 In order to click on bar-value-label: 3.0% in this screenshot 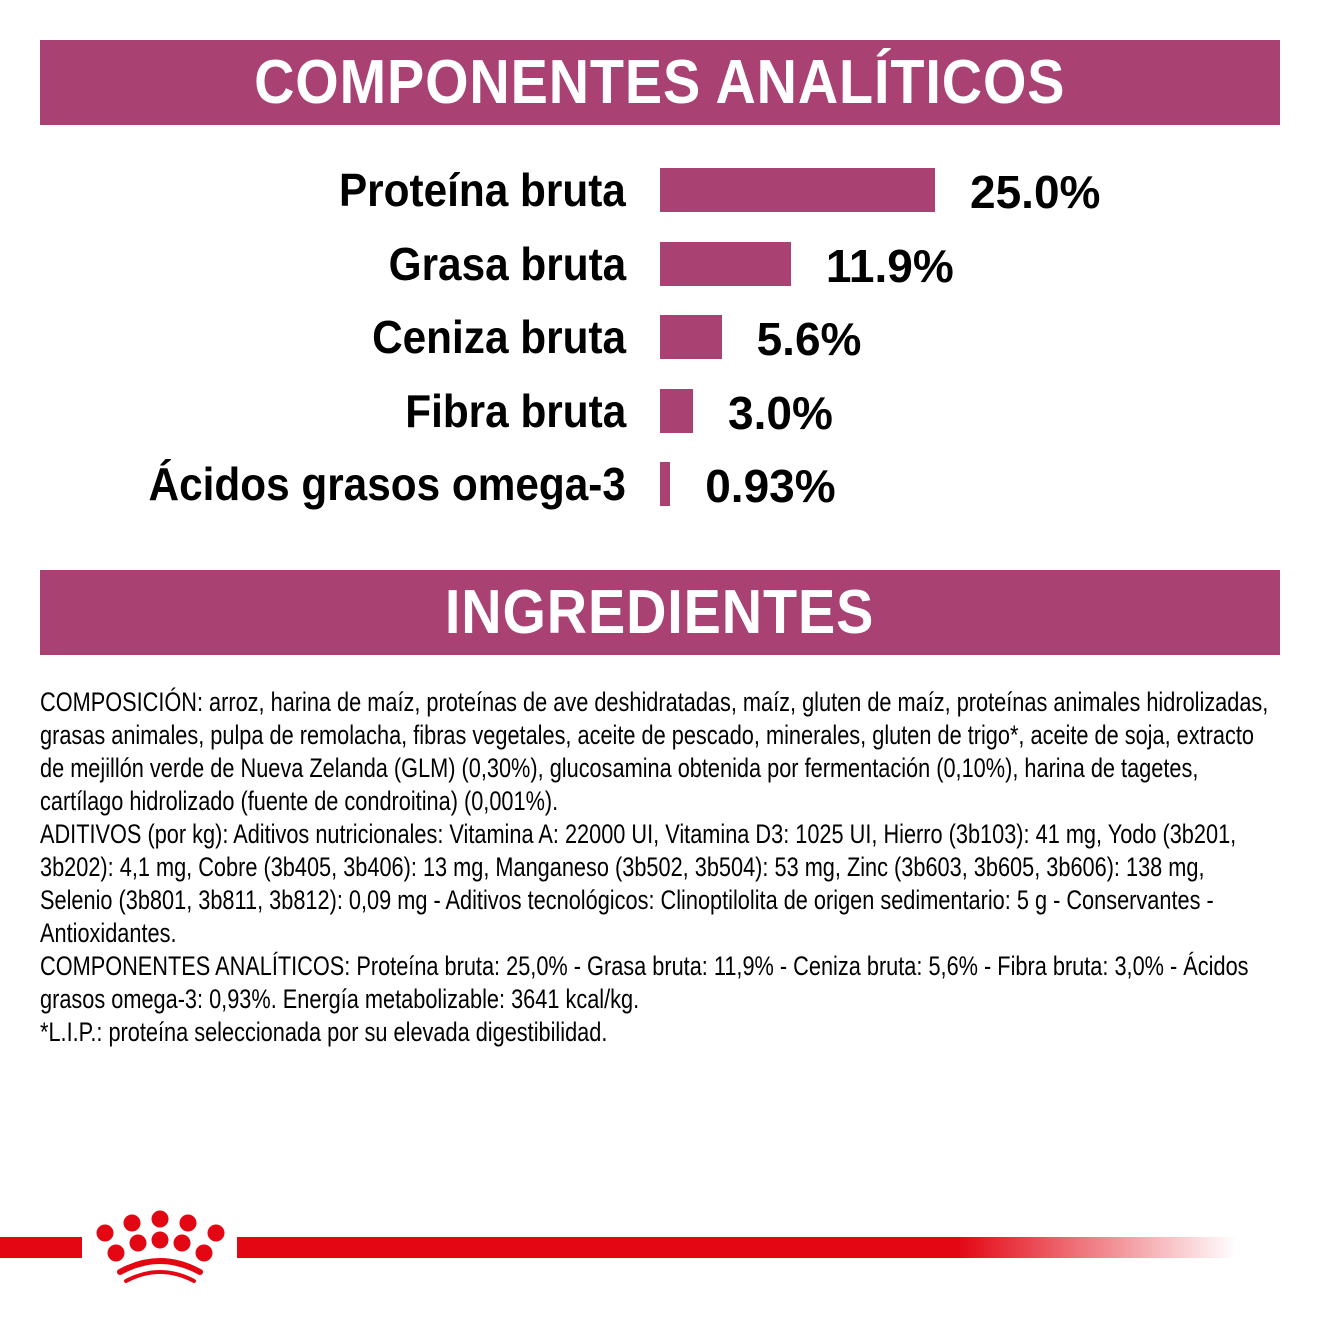, I will do `click(780, 412)`.